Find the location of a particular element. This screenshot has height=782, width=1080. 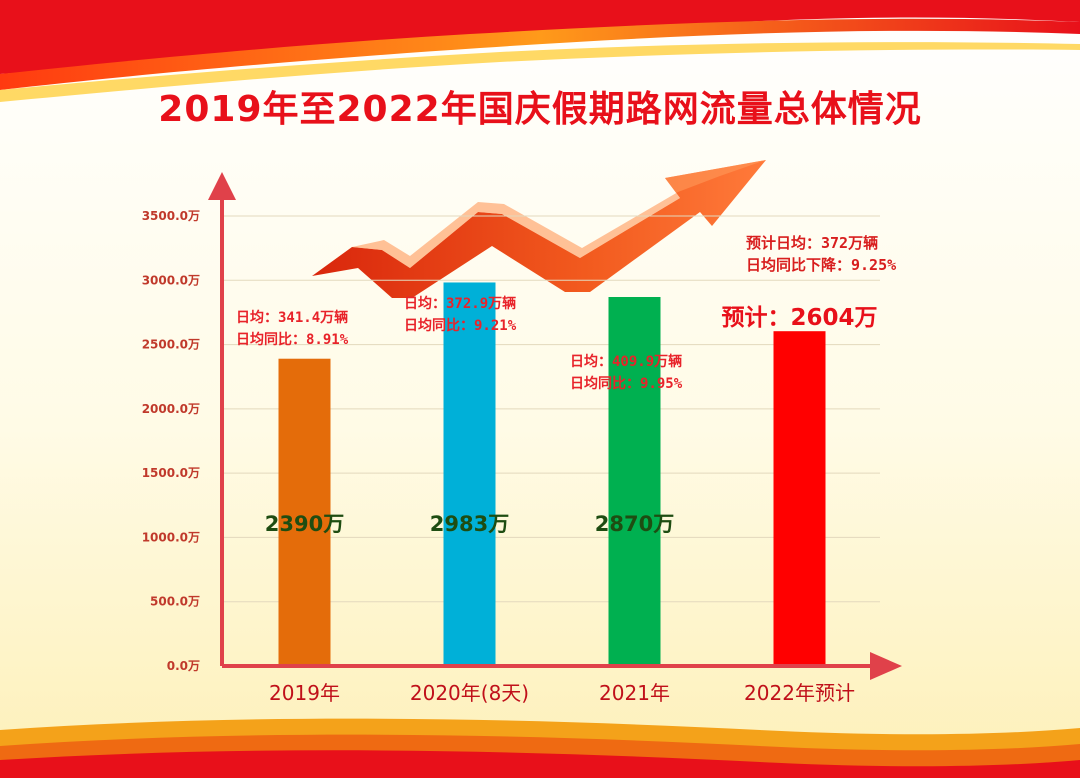

y-tick-label: 3500.0万 is located at coordinates (171, 216).